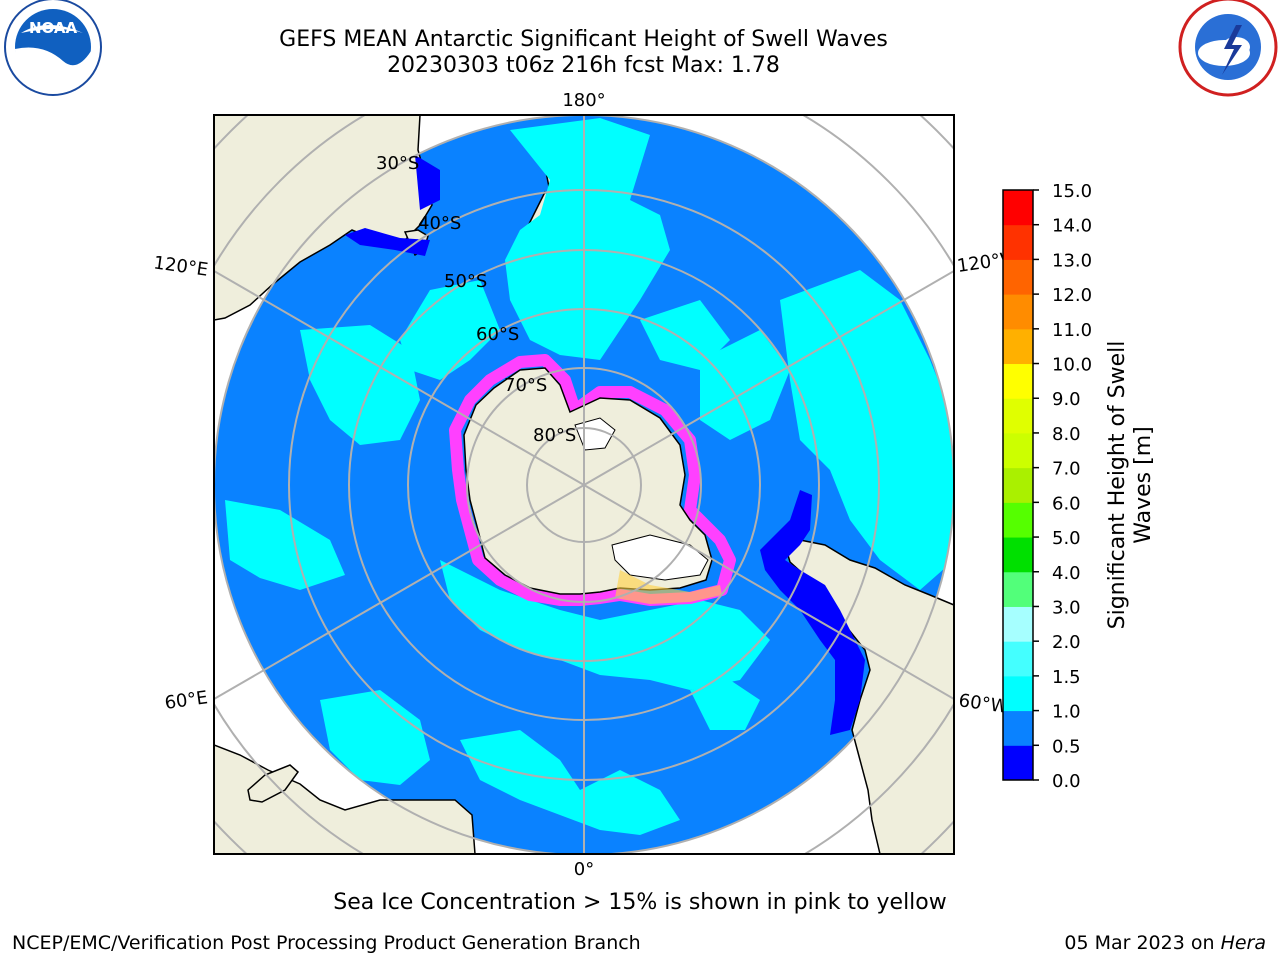 The image size is (1280, 960). What do you see at coordinates (583, 100) in the screenshot?
I see `lon-label-180: 180°` at bounding box center [583, 100].